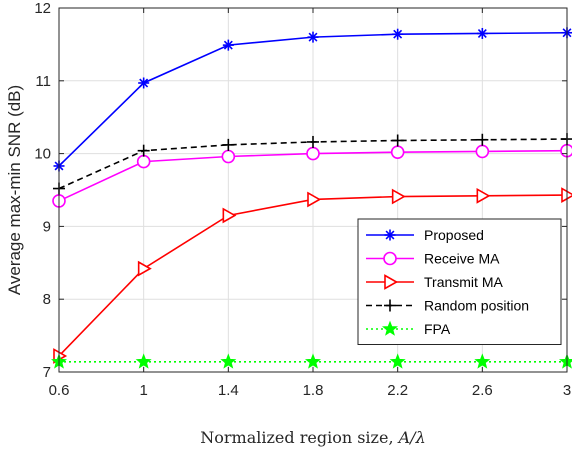  Describe the element at coordinates (462, 259) in the screenshot. I see `legend-label: Receive MA` at that location.